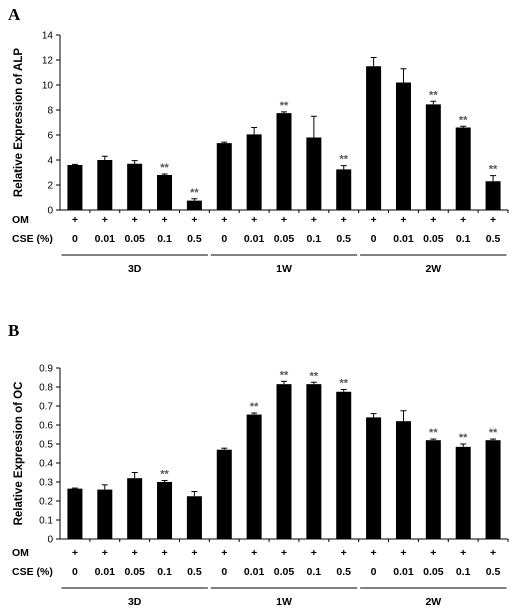 Image resolution: width=520 pixels, height=610 pixels. Describe the element at coordinates (46, 426) in the screenshot. I see `y-tick-label: 0.6` at that location.